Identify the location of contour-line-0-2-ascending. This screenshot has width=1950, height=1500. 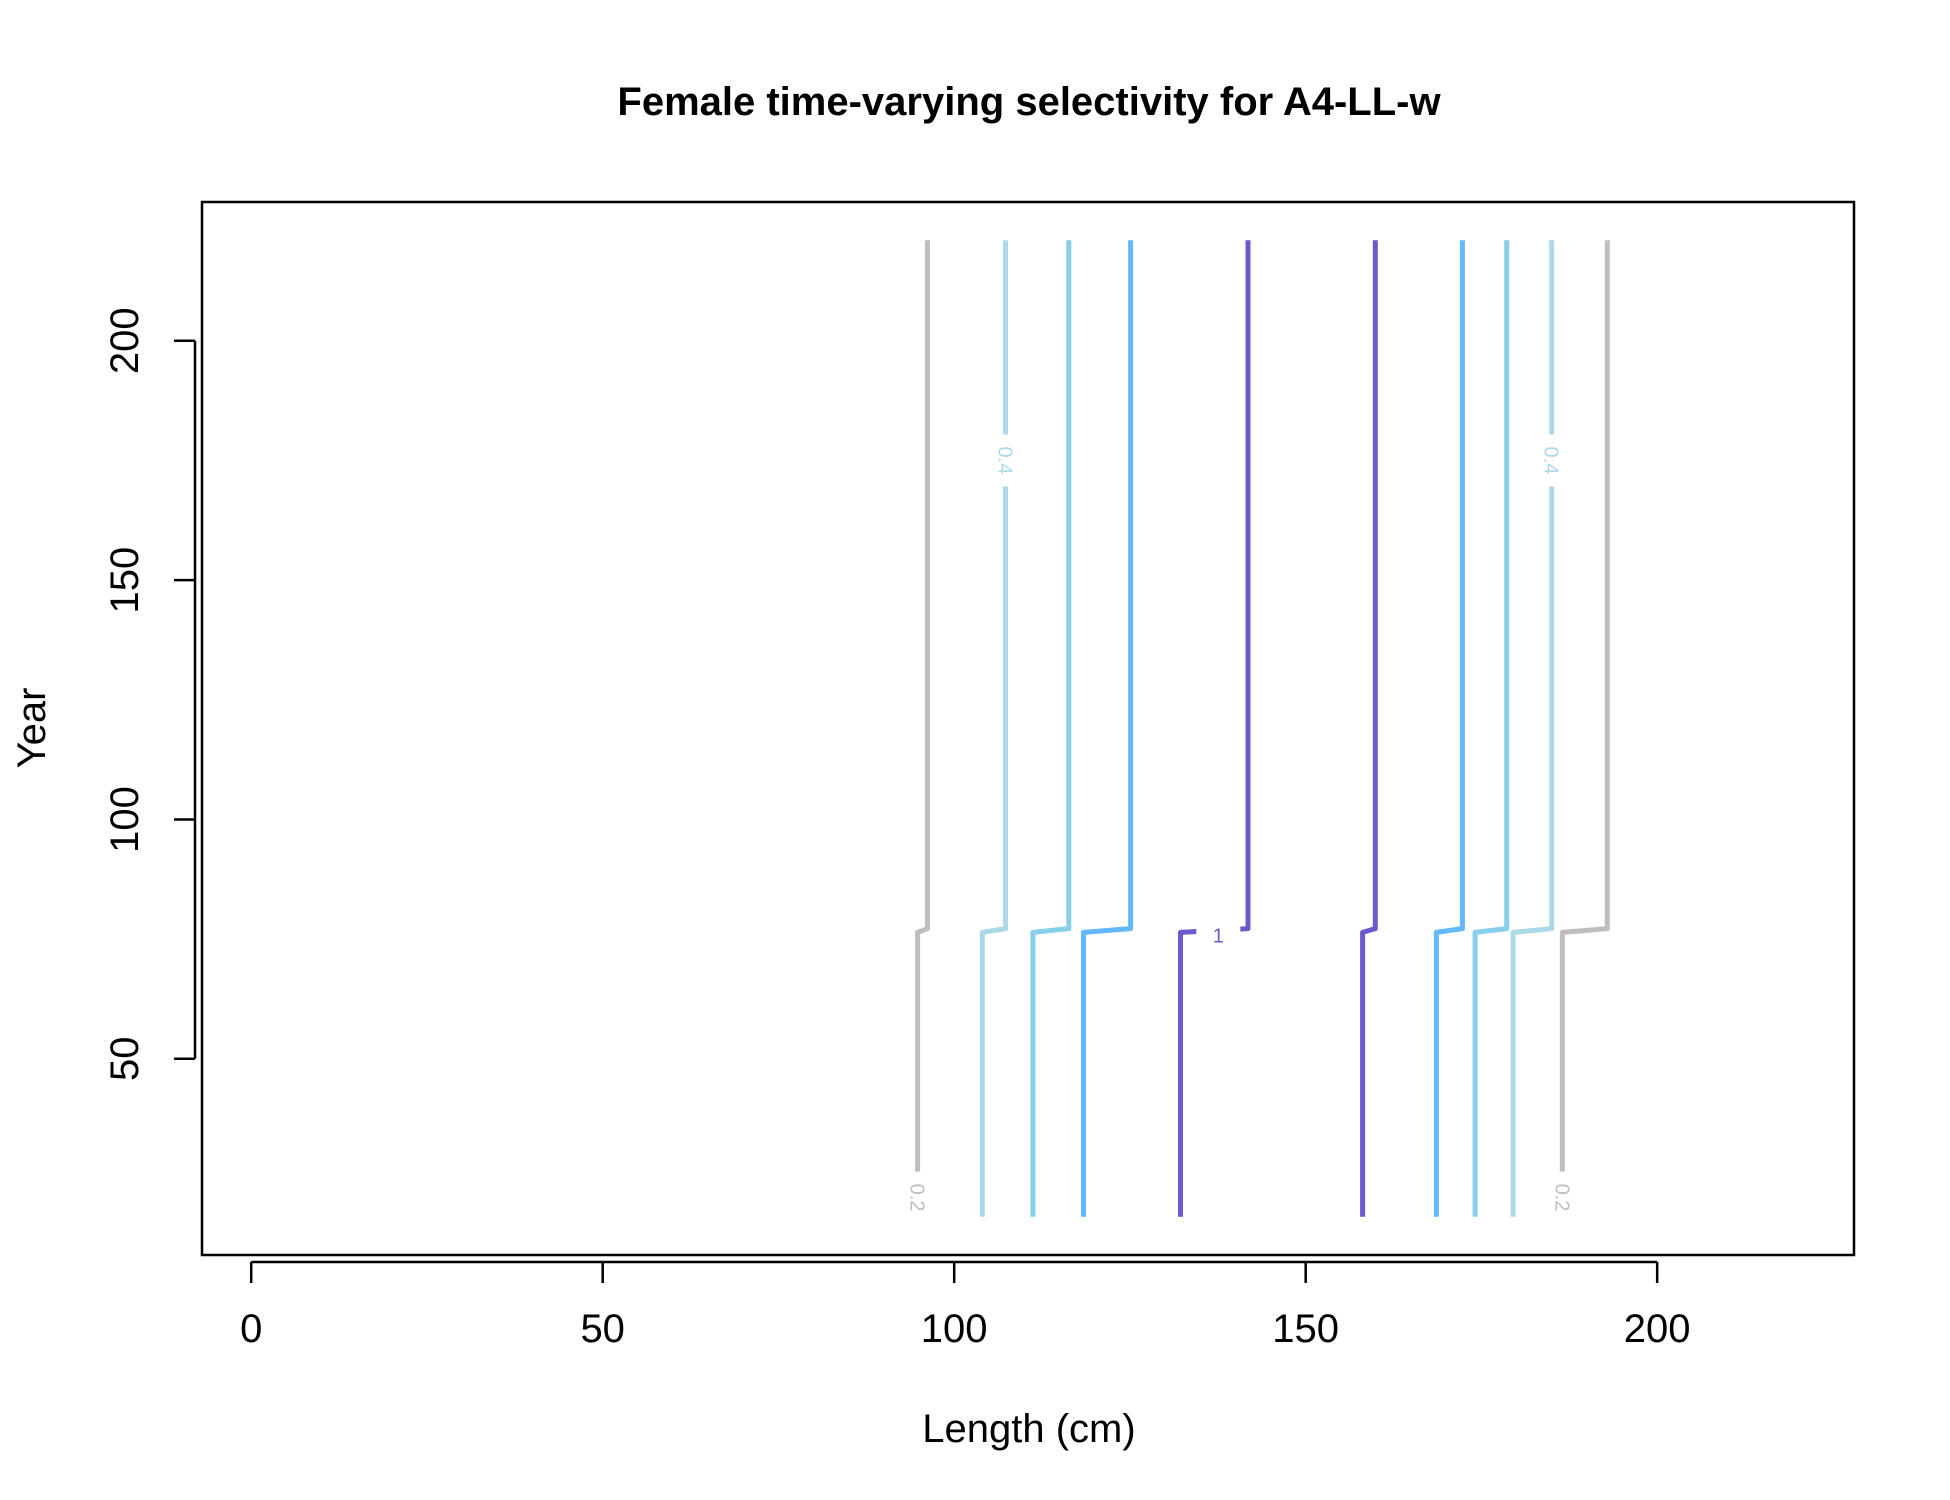
(922, 728).